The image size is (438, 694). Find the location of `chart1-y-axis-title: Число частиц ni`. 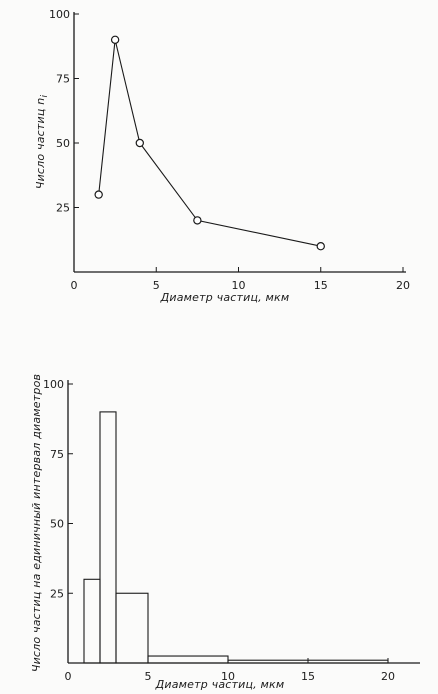

chart1-y-axis-title: Число частиц ni is located at coordinates (42, 142).